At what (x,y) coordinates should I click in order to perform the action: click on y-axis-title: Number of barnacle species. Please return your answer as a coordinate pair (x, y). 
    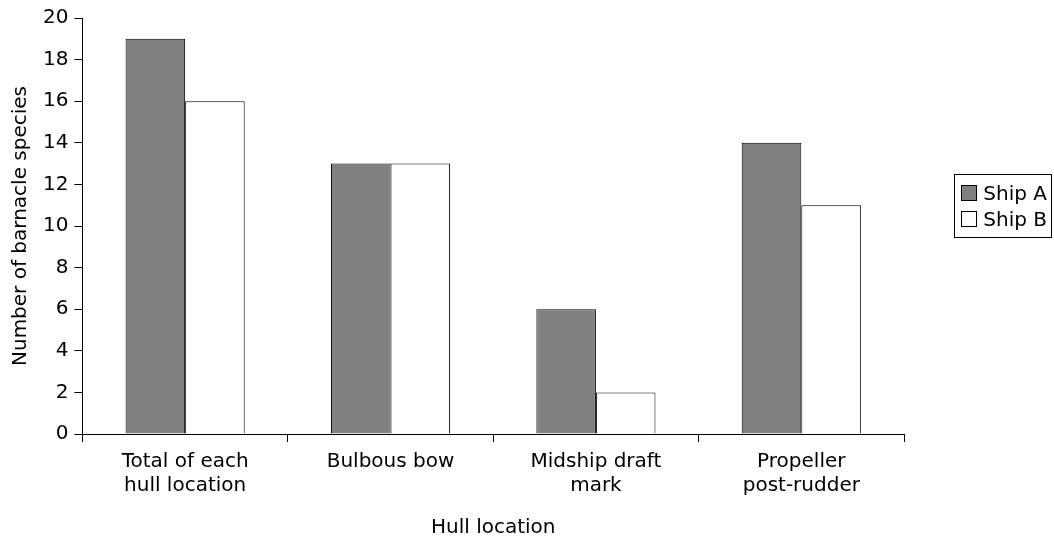
    Looking at the image, I should click on (19, 226).